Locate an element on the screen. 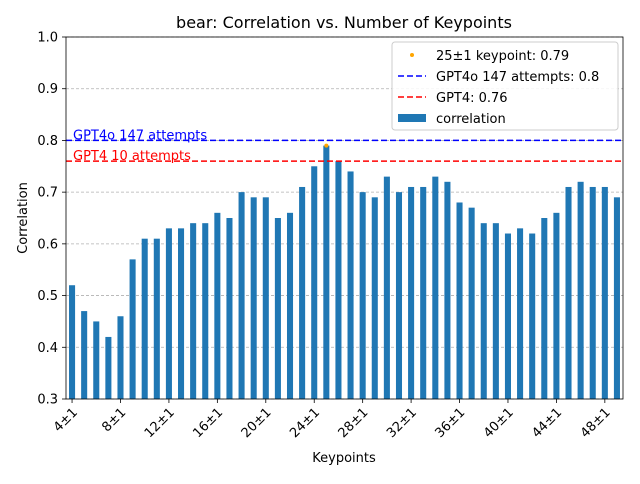 This screenshot has width=640, height=484. legend-box is located at coordinates (505, 86).